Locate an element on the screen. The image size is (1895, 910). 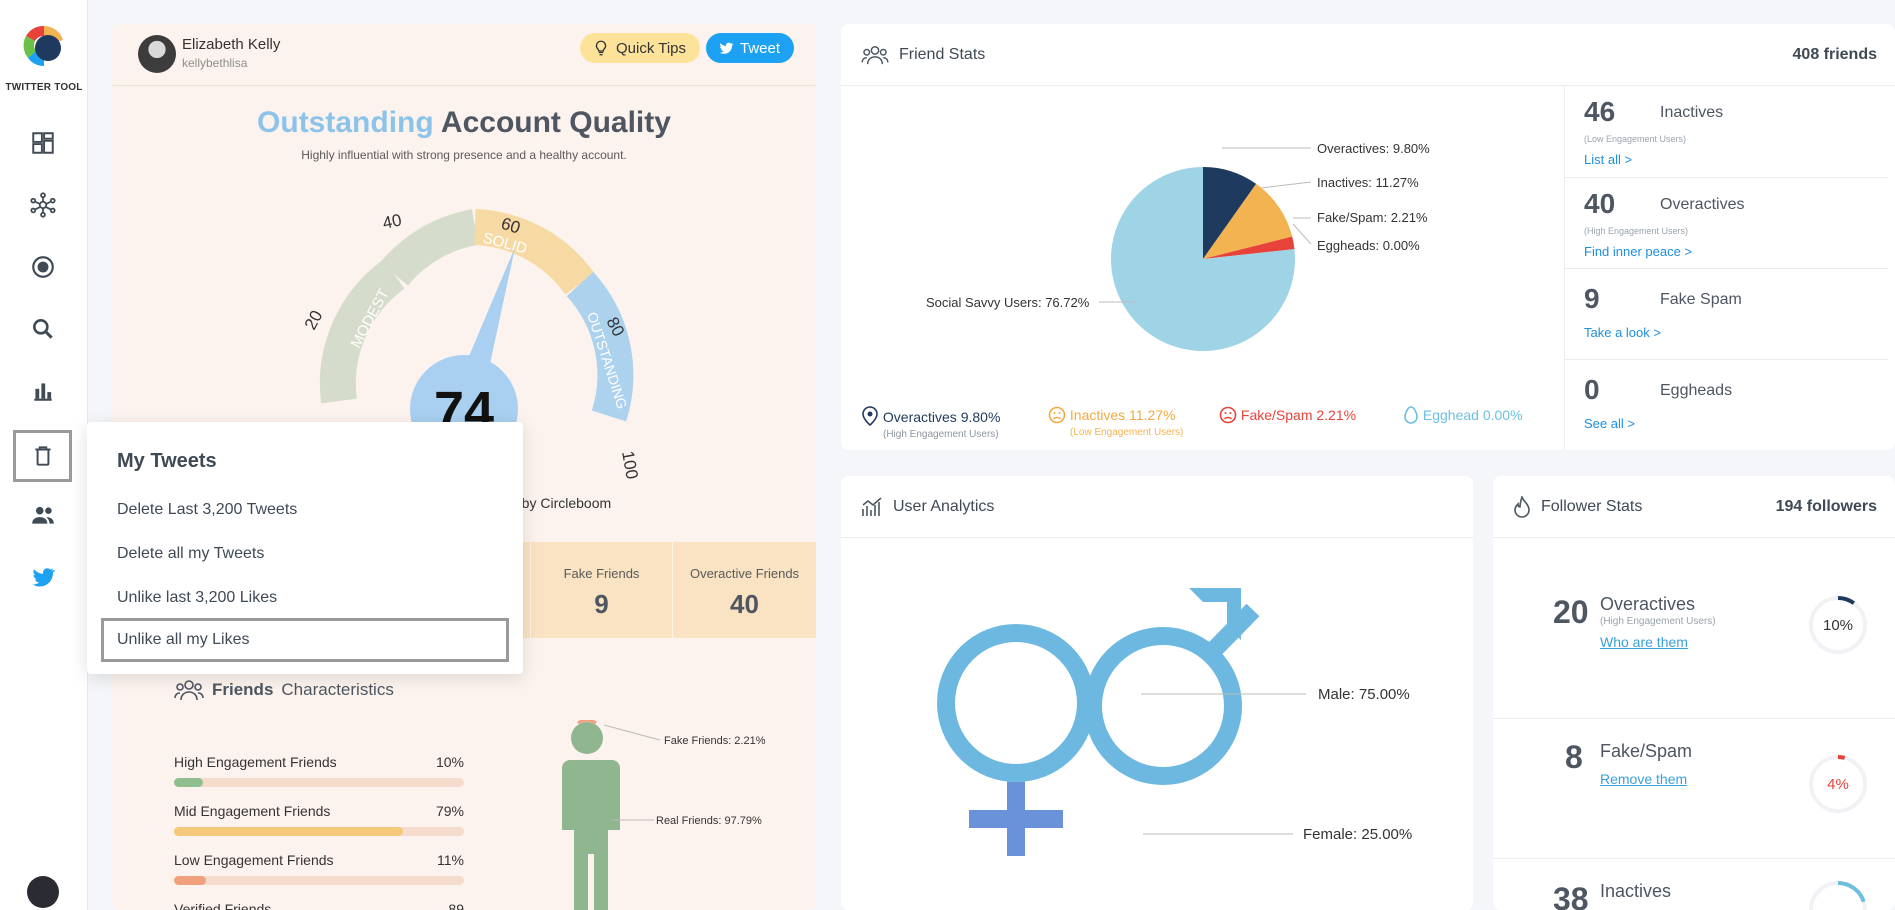
pie-slices is located at coordinates (1203, 259).